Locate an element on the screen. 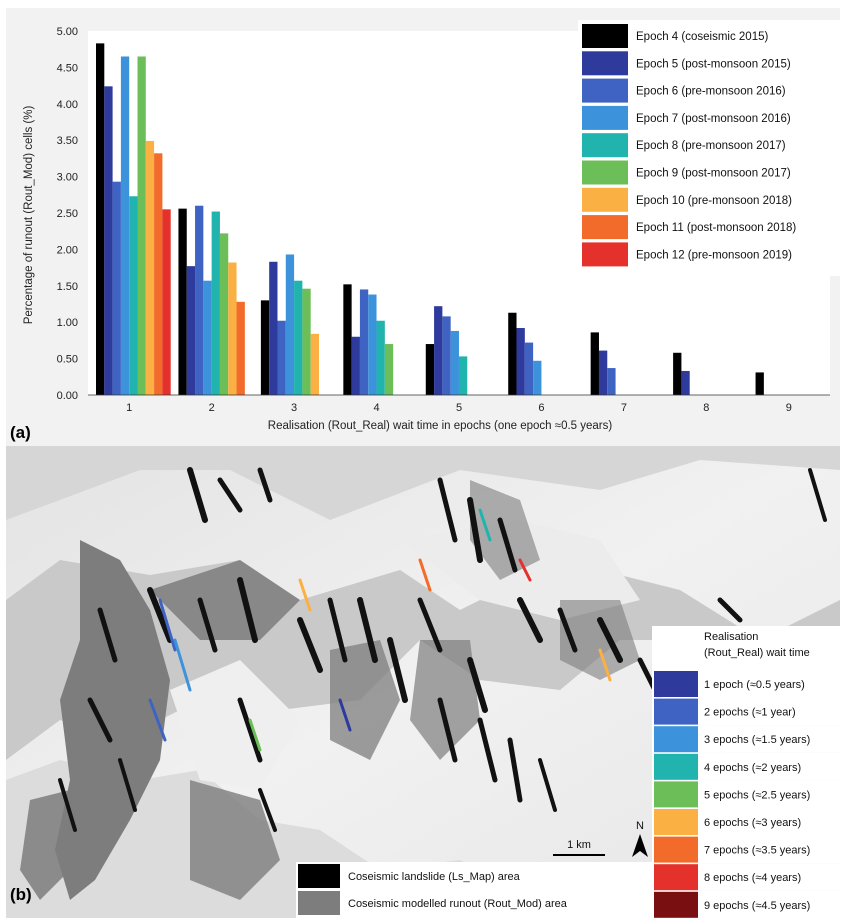 The height and width of the screenshot is (923, 847). wait-time-legend-header-bg is located at coordinates (748, 648).